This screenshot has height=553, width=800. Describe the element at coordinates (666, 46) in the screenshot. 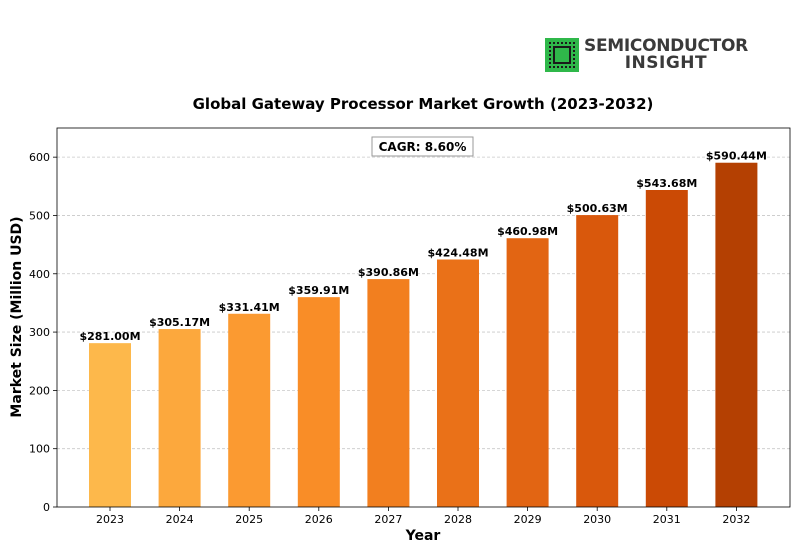

I see `brand-name-line1: SEMICONDUCTOR` at that location.